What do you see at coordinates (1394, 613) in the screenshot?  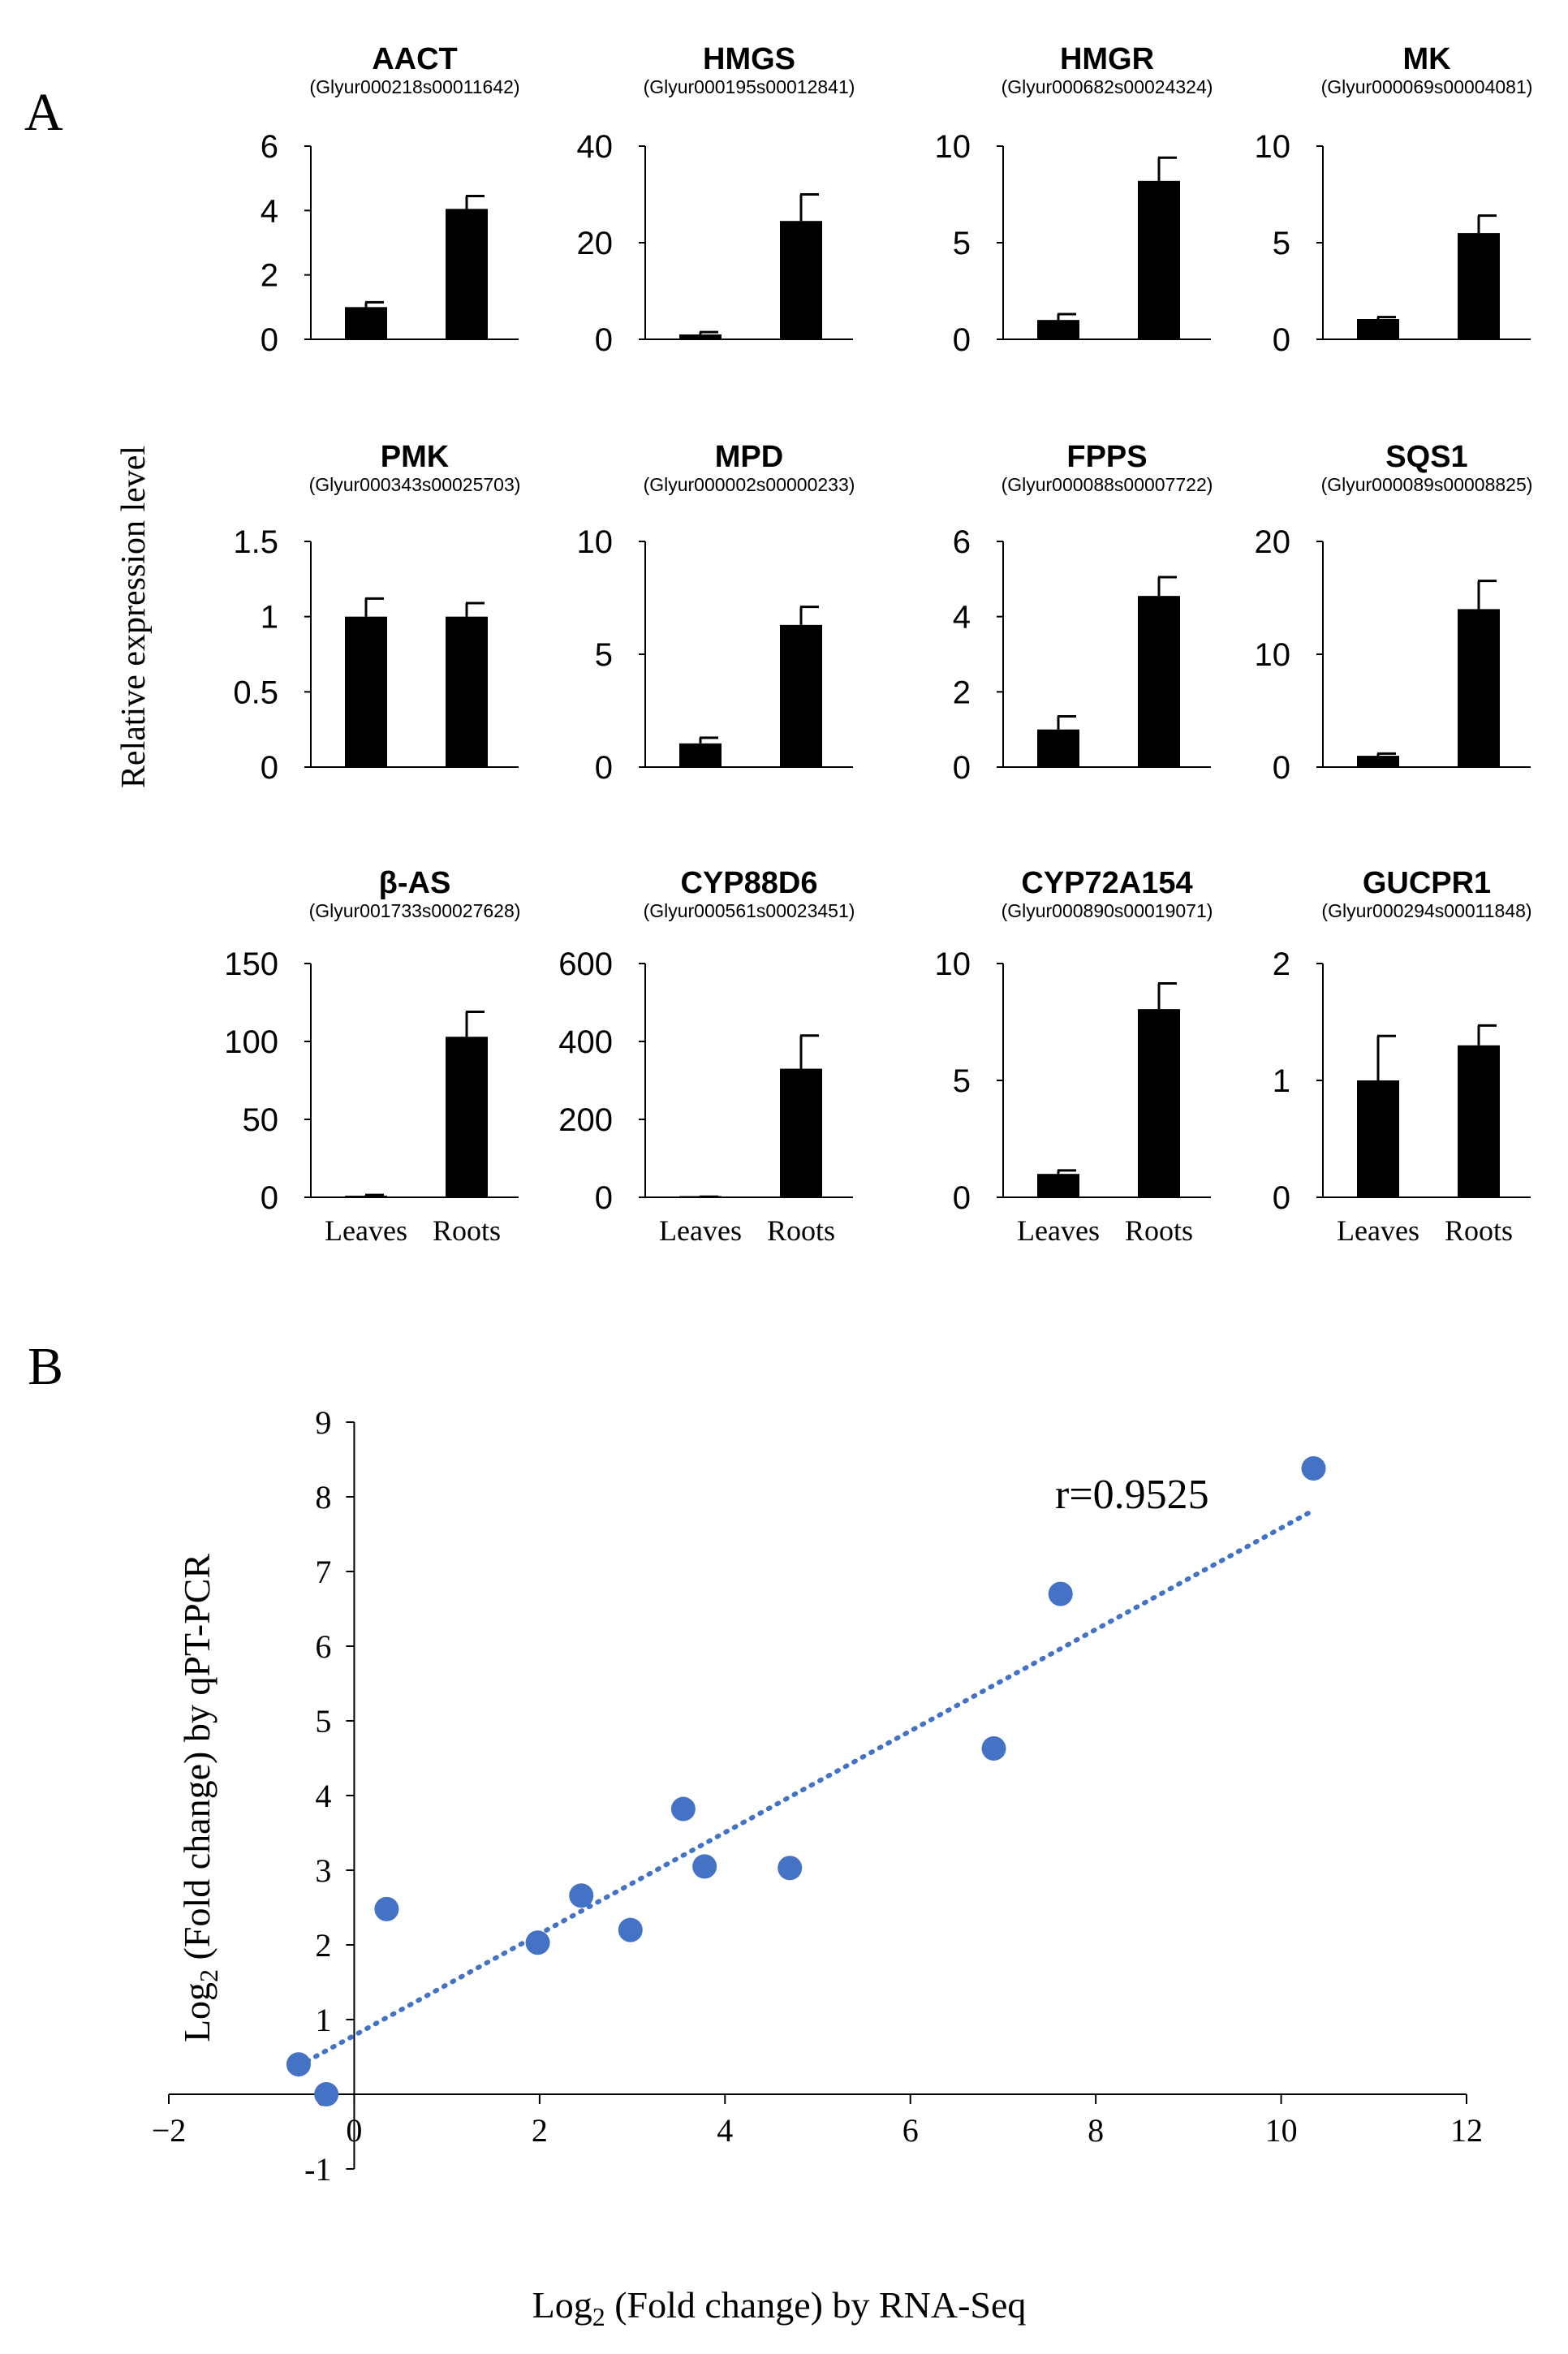 I see `bar-chart-8: SQS1(Glyur000089s00008825) 0 10 20` at bounding box center [1394, 613].